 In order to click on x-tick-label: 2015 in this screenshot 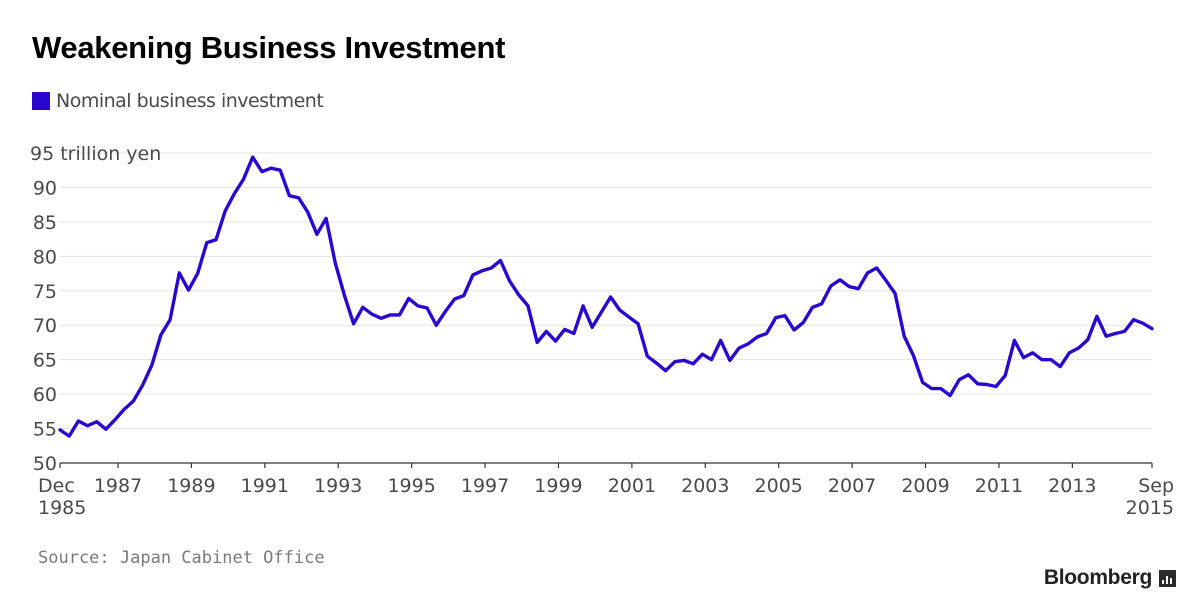, I will do `click(1150, 508)`.